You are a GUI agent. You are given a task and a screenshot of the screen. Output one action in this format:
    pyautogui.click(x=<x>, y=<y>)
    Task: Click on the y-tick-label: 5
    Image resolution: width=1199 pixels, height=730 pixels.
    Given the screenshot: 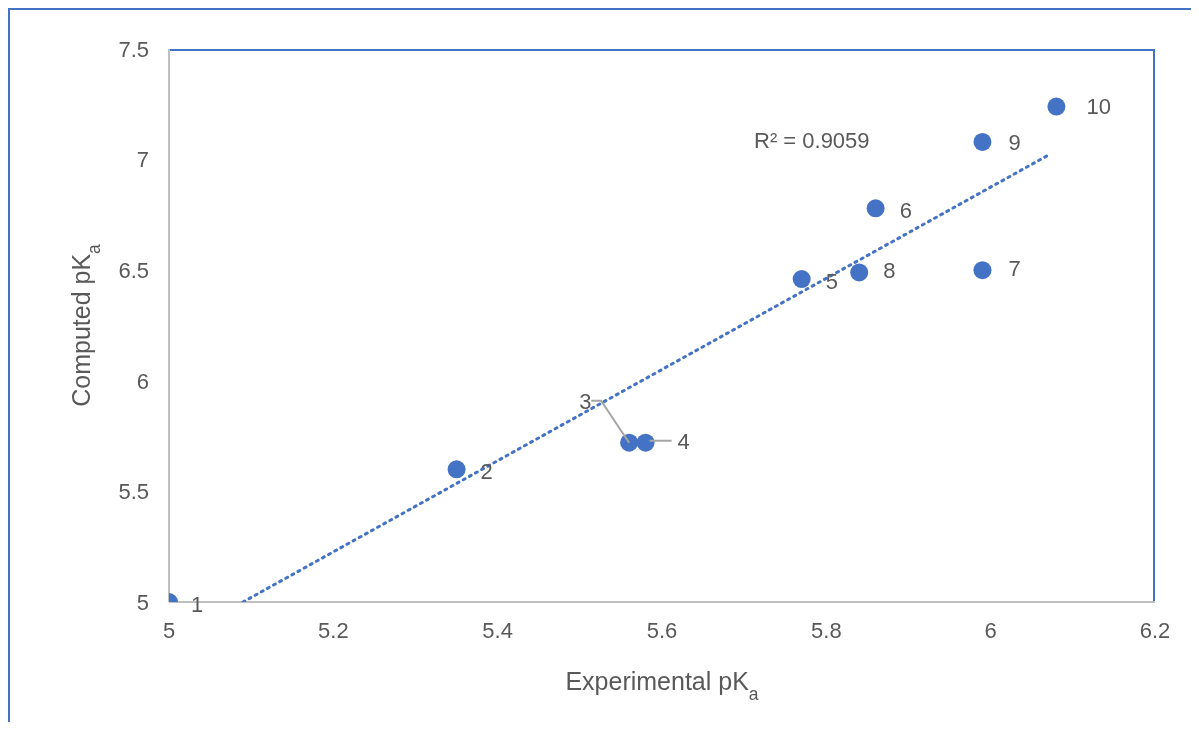 What is the action you would take?
    pyautogui.click(x=142, y=602)
    